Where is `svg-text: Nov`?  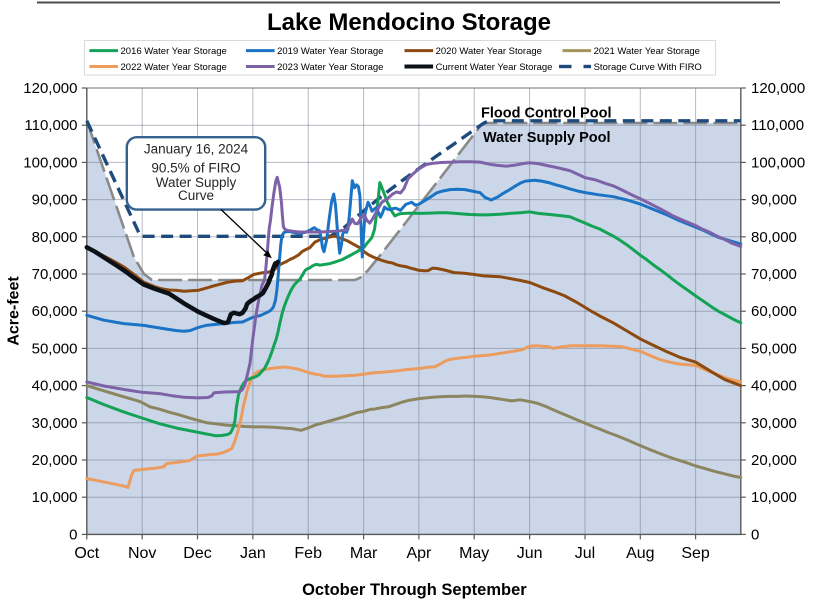
svg-text: Nov is located at coordinates (142, 553).